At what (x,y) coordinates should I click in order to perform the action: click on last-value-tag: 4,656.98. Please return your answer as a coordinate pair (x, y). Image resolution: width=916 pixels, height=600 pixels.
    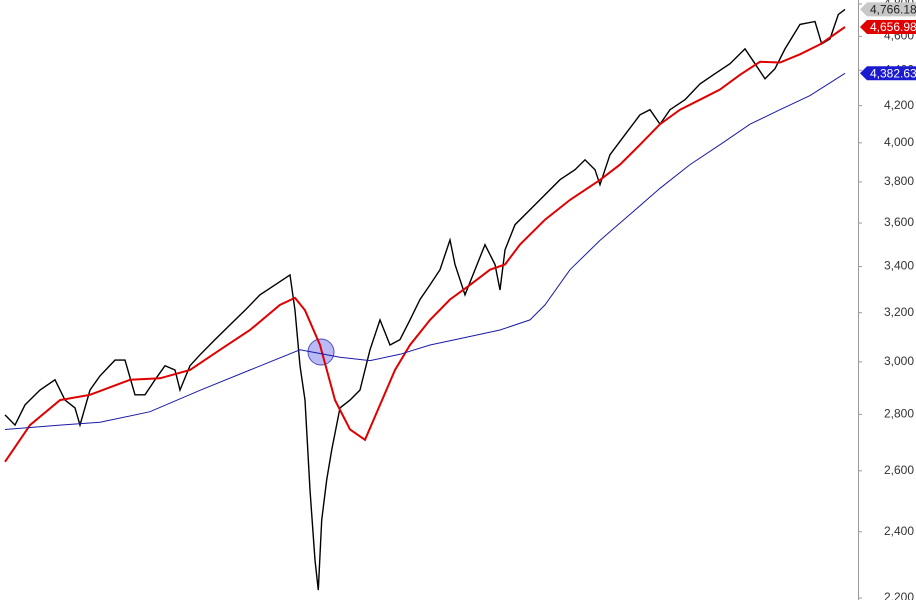
    Looking at the image, I should click on (888, 27).